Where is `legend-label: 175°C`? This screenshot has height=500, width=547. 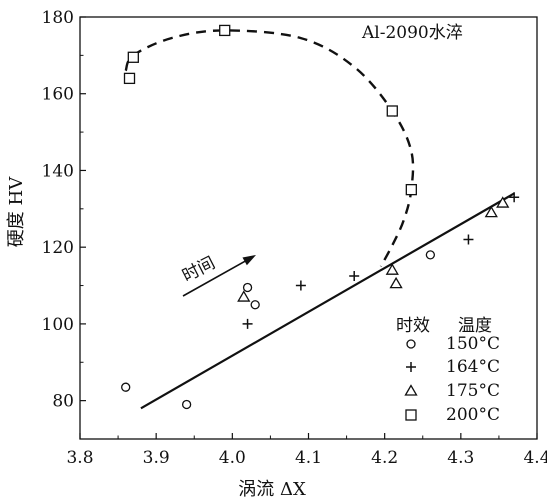 legend-label: 175°C is located at coordinates (473, 391).